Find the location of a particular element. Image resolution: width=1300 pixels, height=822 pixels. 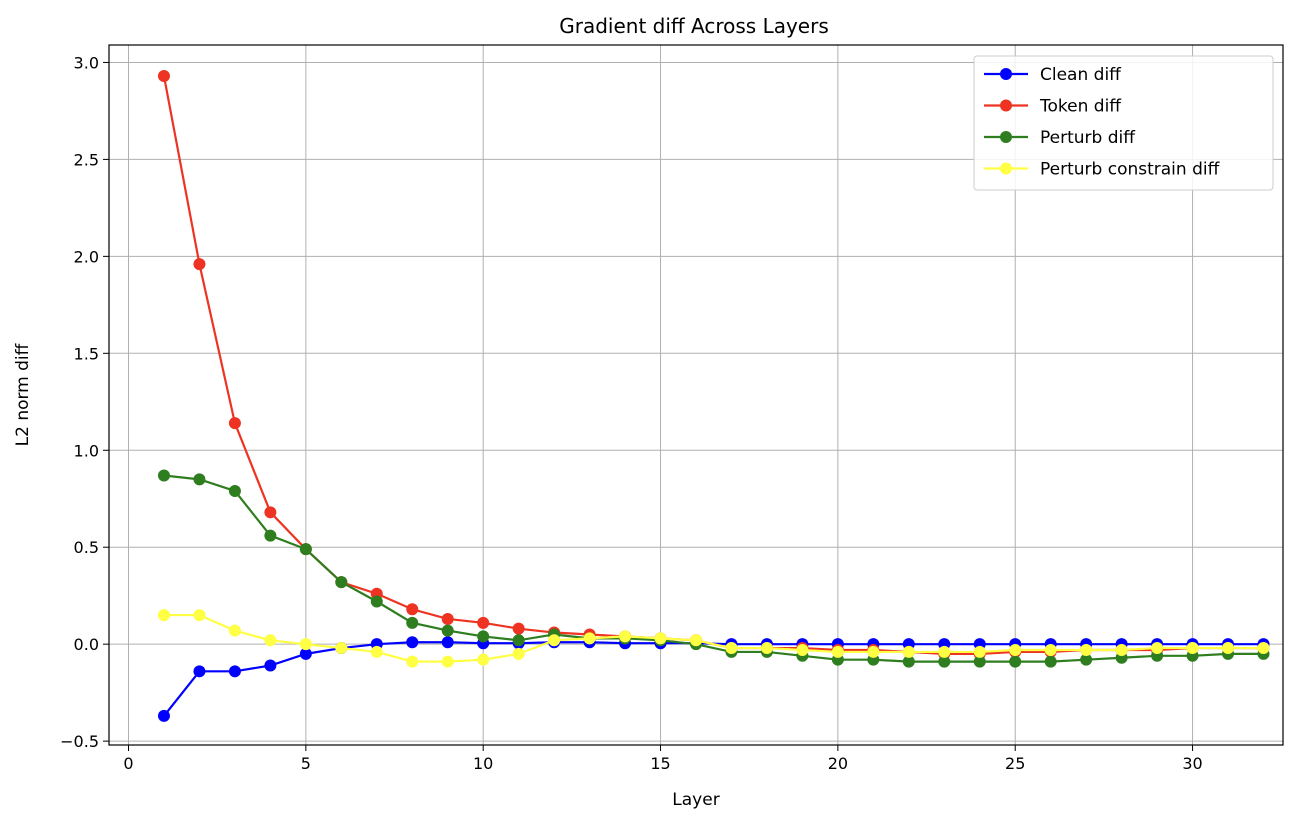

y-tick-label: 0.5 is located at coordinates (86, 547).